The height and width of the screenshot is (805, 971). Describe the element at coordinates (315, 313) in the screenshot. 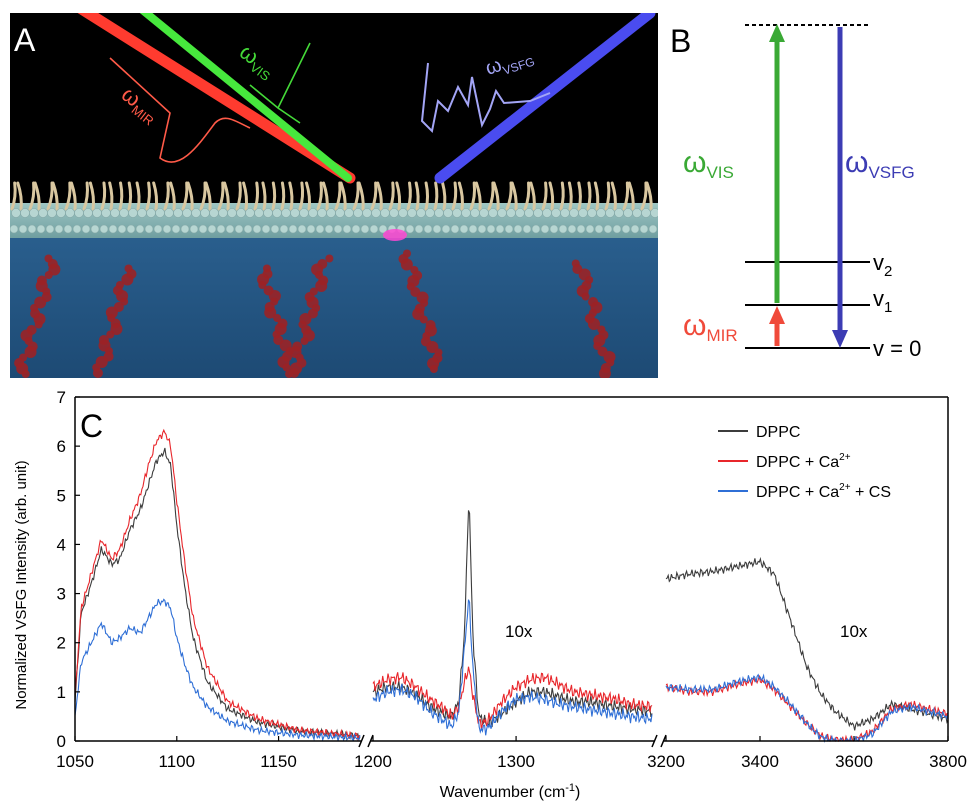

I see `polymer-chains` at that location.